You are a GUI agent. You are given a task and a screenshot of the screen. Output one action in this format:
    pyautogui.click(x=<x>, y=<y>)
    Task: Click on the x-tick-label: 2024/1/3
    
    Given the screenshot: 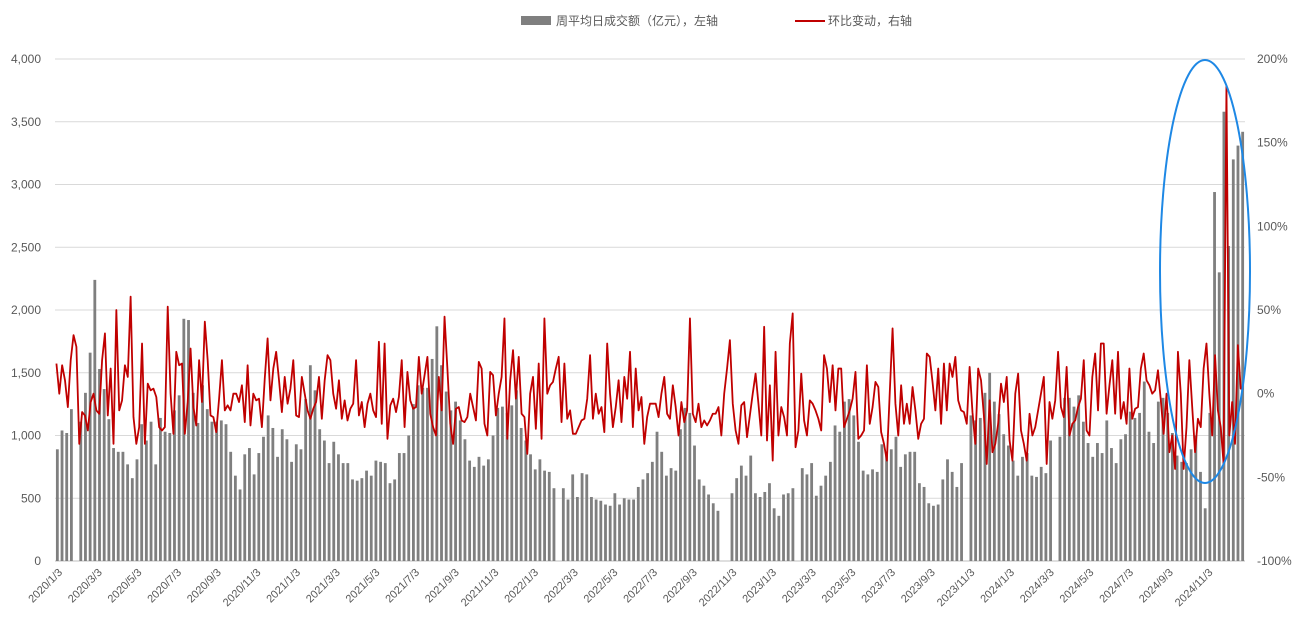 What is the action you would take?
    pyautogui.click(x=997, y=586)
    